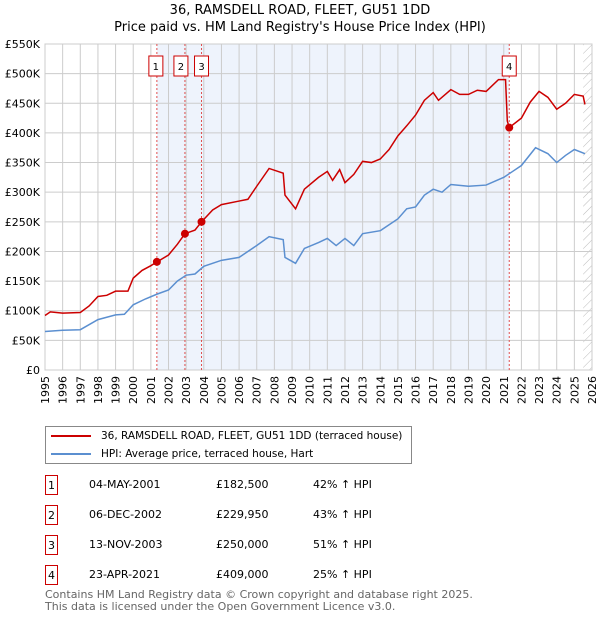 This screenshot has height=620, width=600. I want to click on x-tick-label: 2009, so click(292, 390).